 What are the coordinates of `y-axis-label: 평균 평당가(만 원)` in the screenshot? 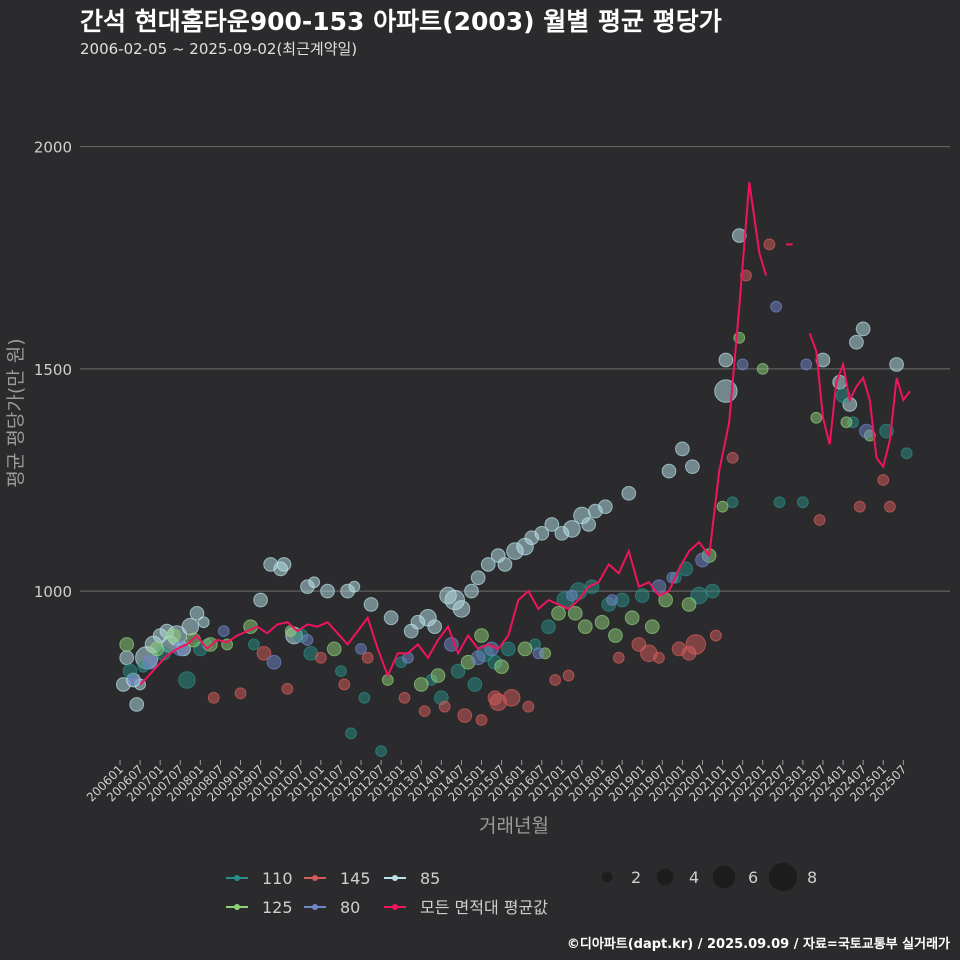 It's located at (16, 412).